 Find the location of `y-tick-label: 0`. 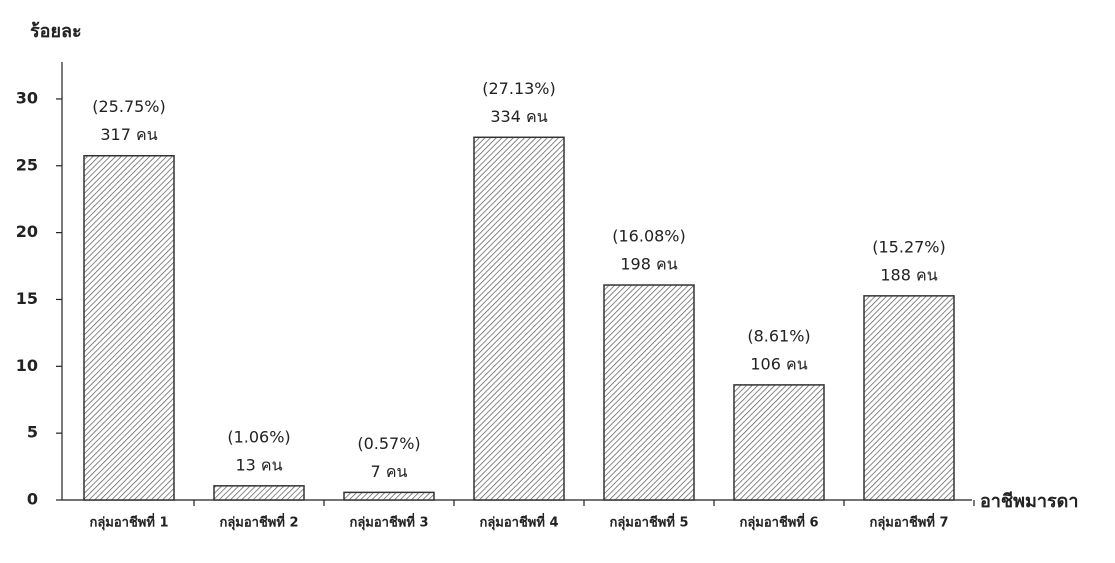

y-tick-label: 0 is located at coordinates (32, 499).